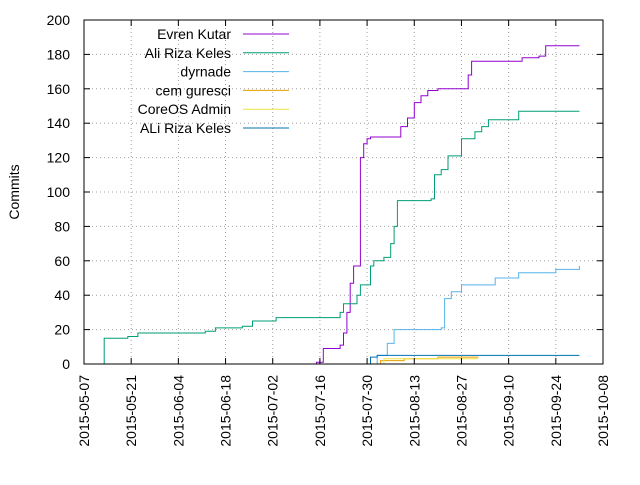 The height and width of the screenshot is (485, 640). What do you see at coordinates (184, 109) in the screenshot?
I see `legend-label: CoreOS Admin` at bounding box center [184, 109].